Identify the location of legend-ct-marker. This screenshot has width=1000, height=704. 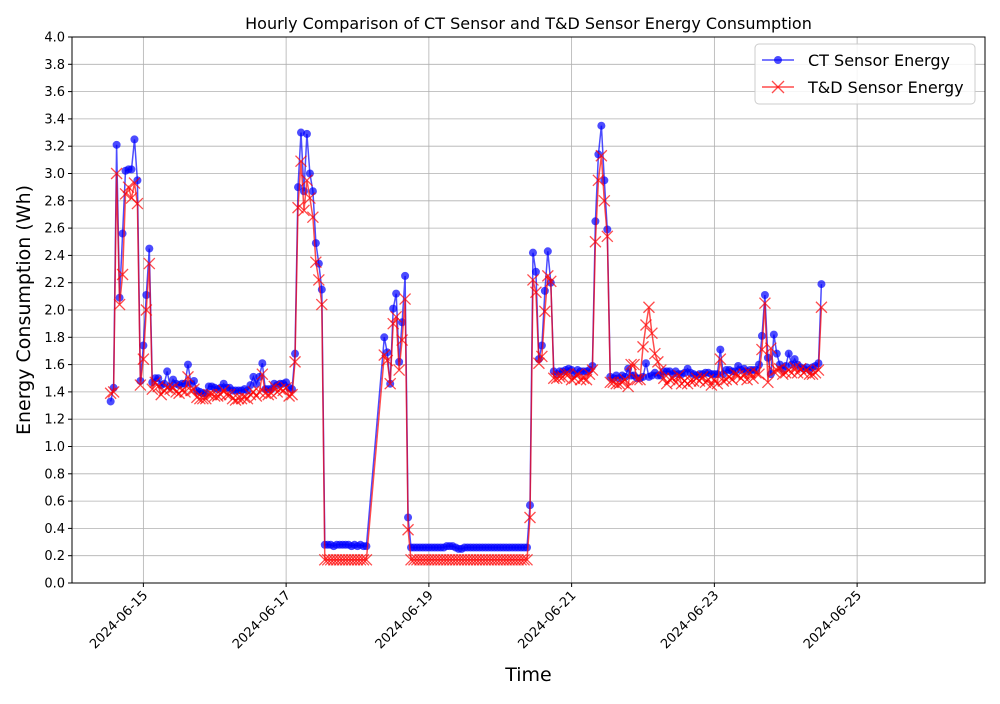
(778, 60).